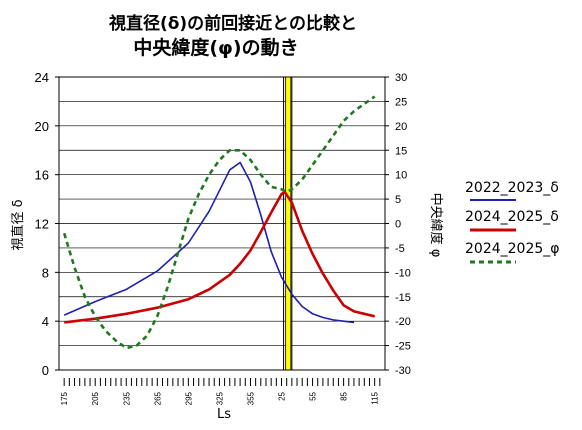  I want to click on x-tick-label: 355, so click(250, 398).